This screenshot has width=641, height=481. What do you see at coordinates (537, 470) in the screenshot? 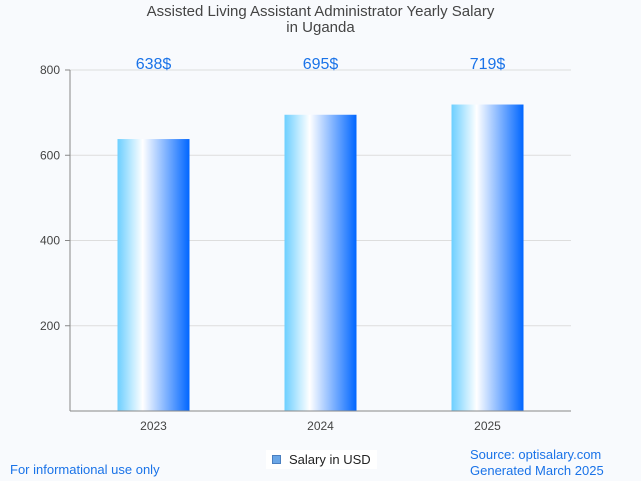
I see `generated-date: Generated March 2025` at bounding box center [537, 470].